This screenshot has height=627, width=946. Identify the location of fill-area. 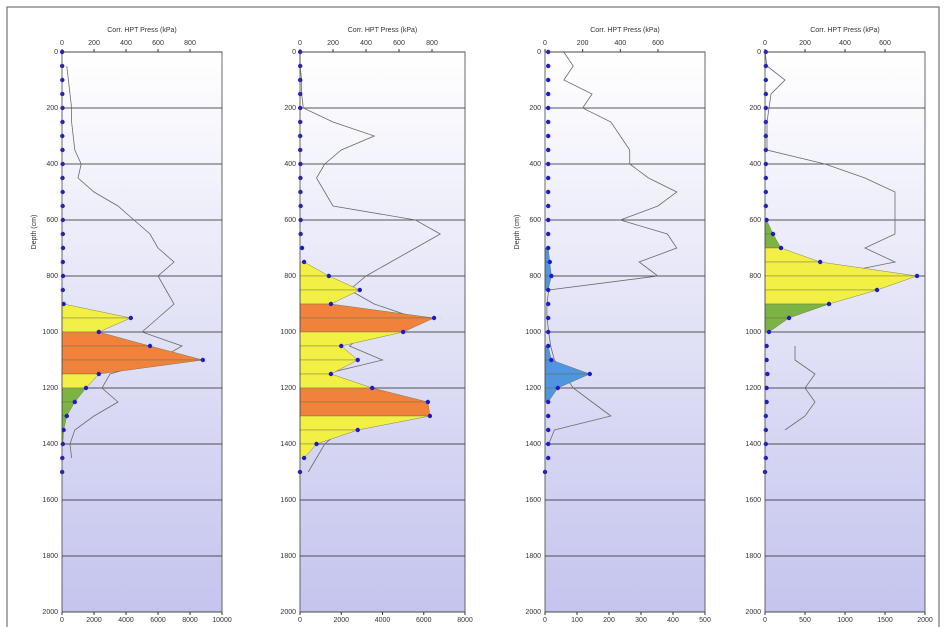
(365, 409).